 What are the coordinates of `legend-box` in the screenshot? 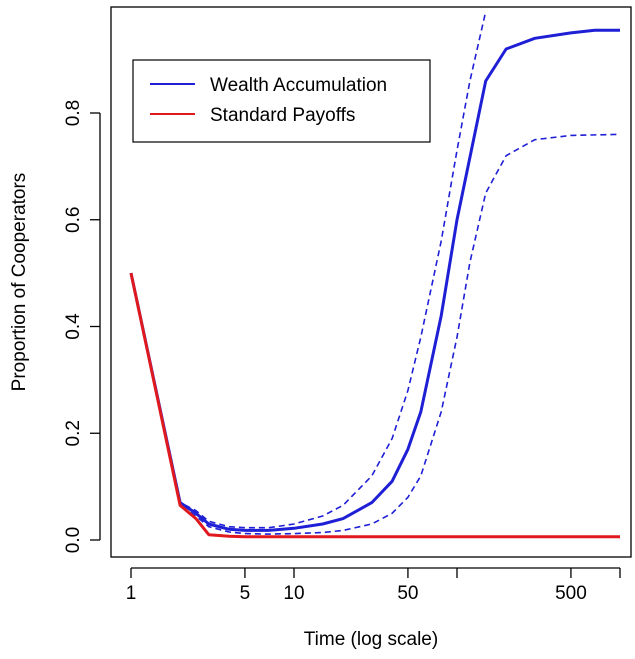 It's located at (281, 101).